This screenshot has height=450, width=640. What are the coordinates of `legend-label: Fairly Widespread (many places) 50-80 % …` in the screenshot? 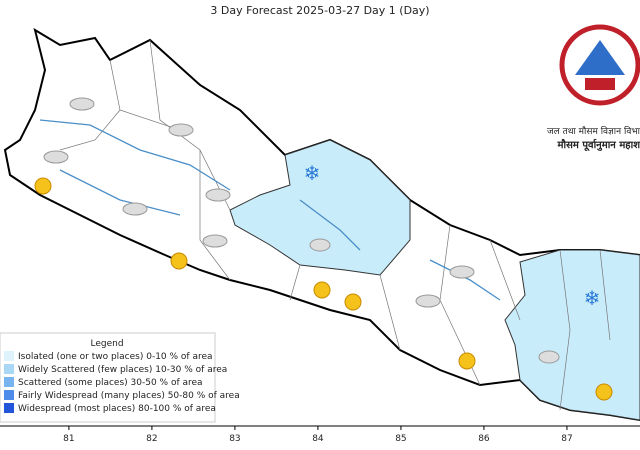 It's located at (129, 396).